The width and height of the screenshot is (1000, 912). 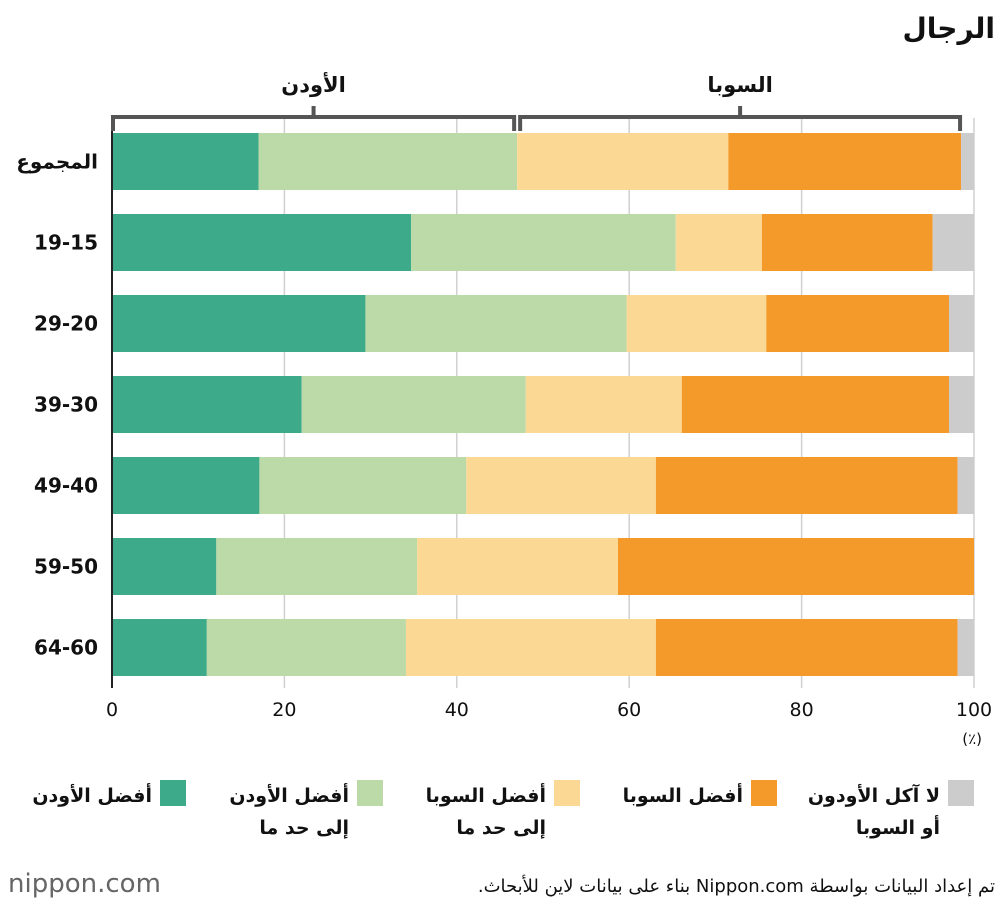 I want to click on bracket-label: السوبا, so click(x=739, y=85).